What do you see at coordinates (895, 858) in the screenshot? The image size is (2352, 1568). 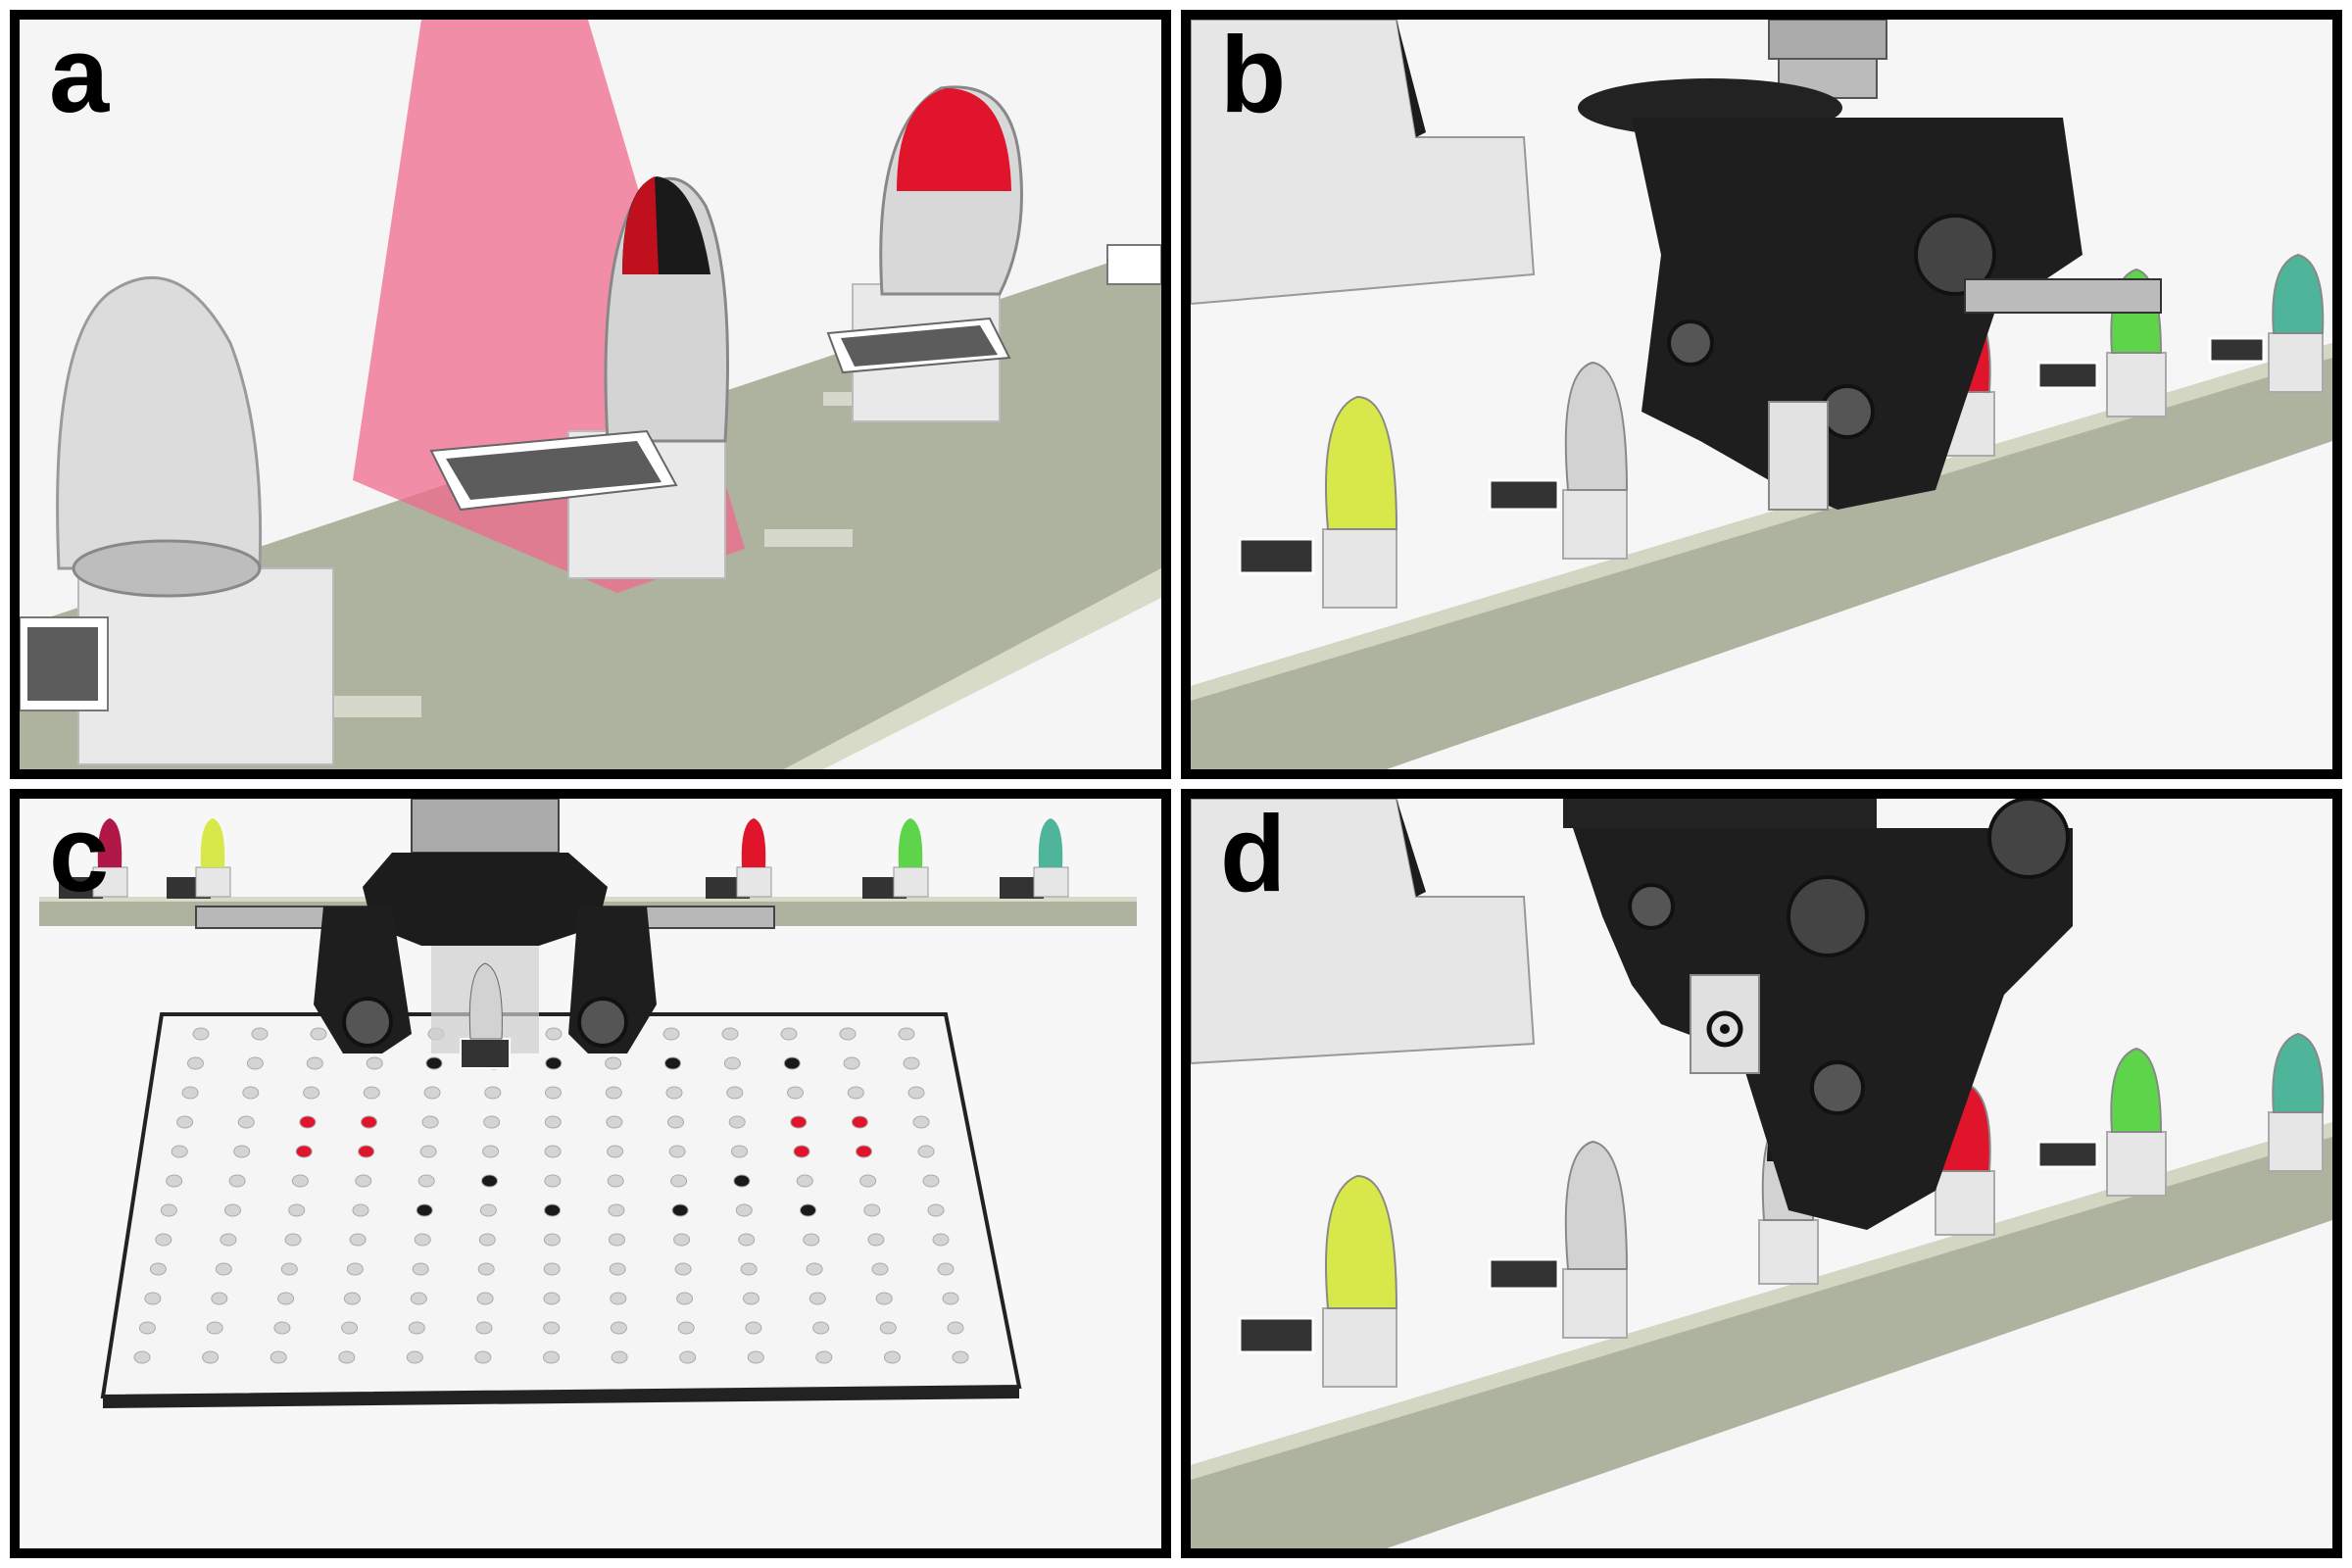 I see `tube-green` at bounding box center [895, 858].